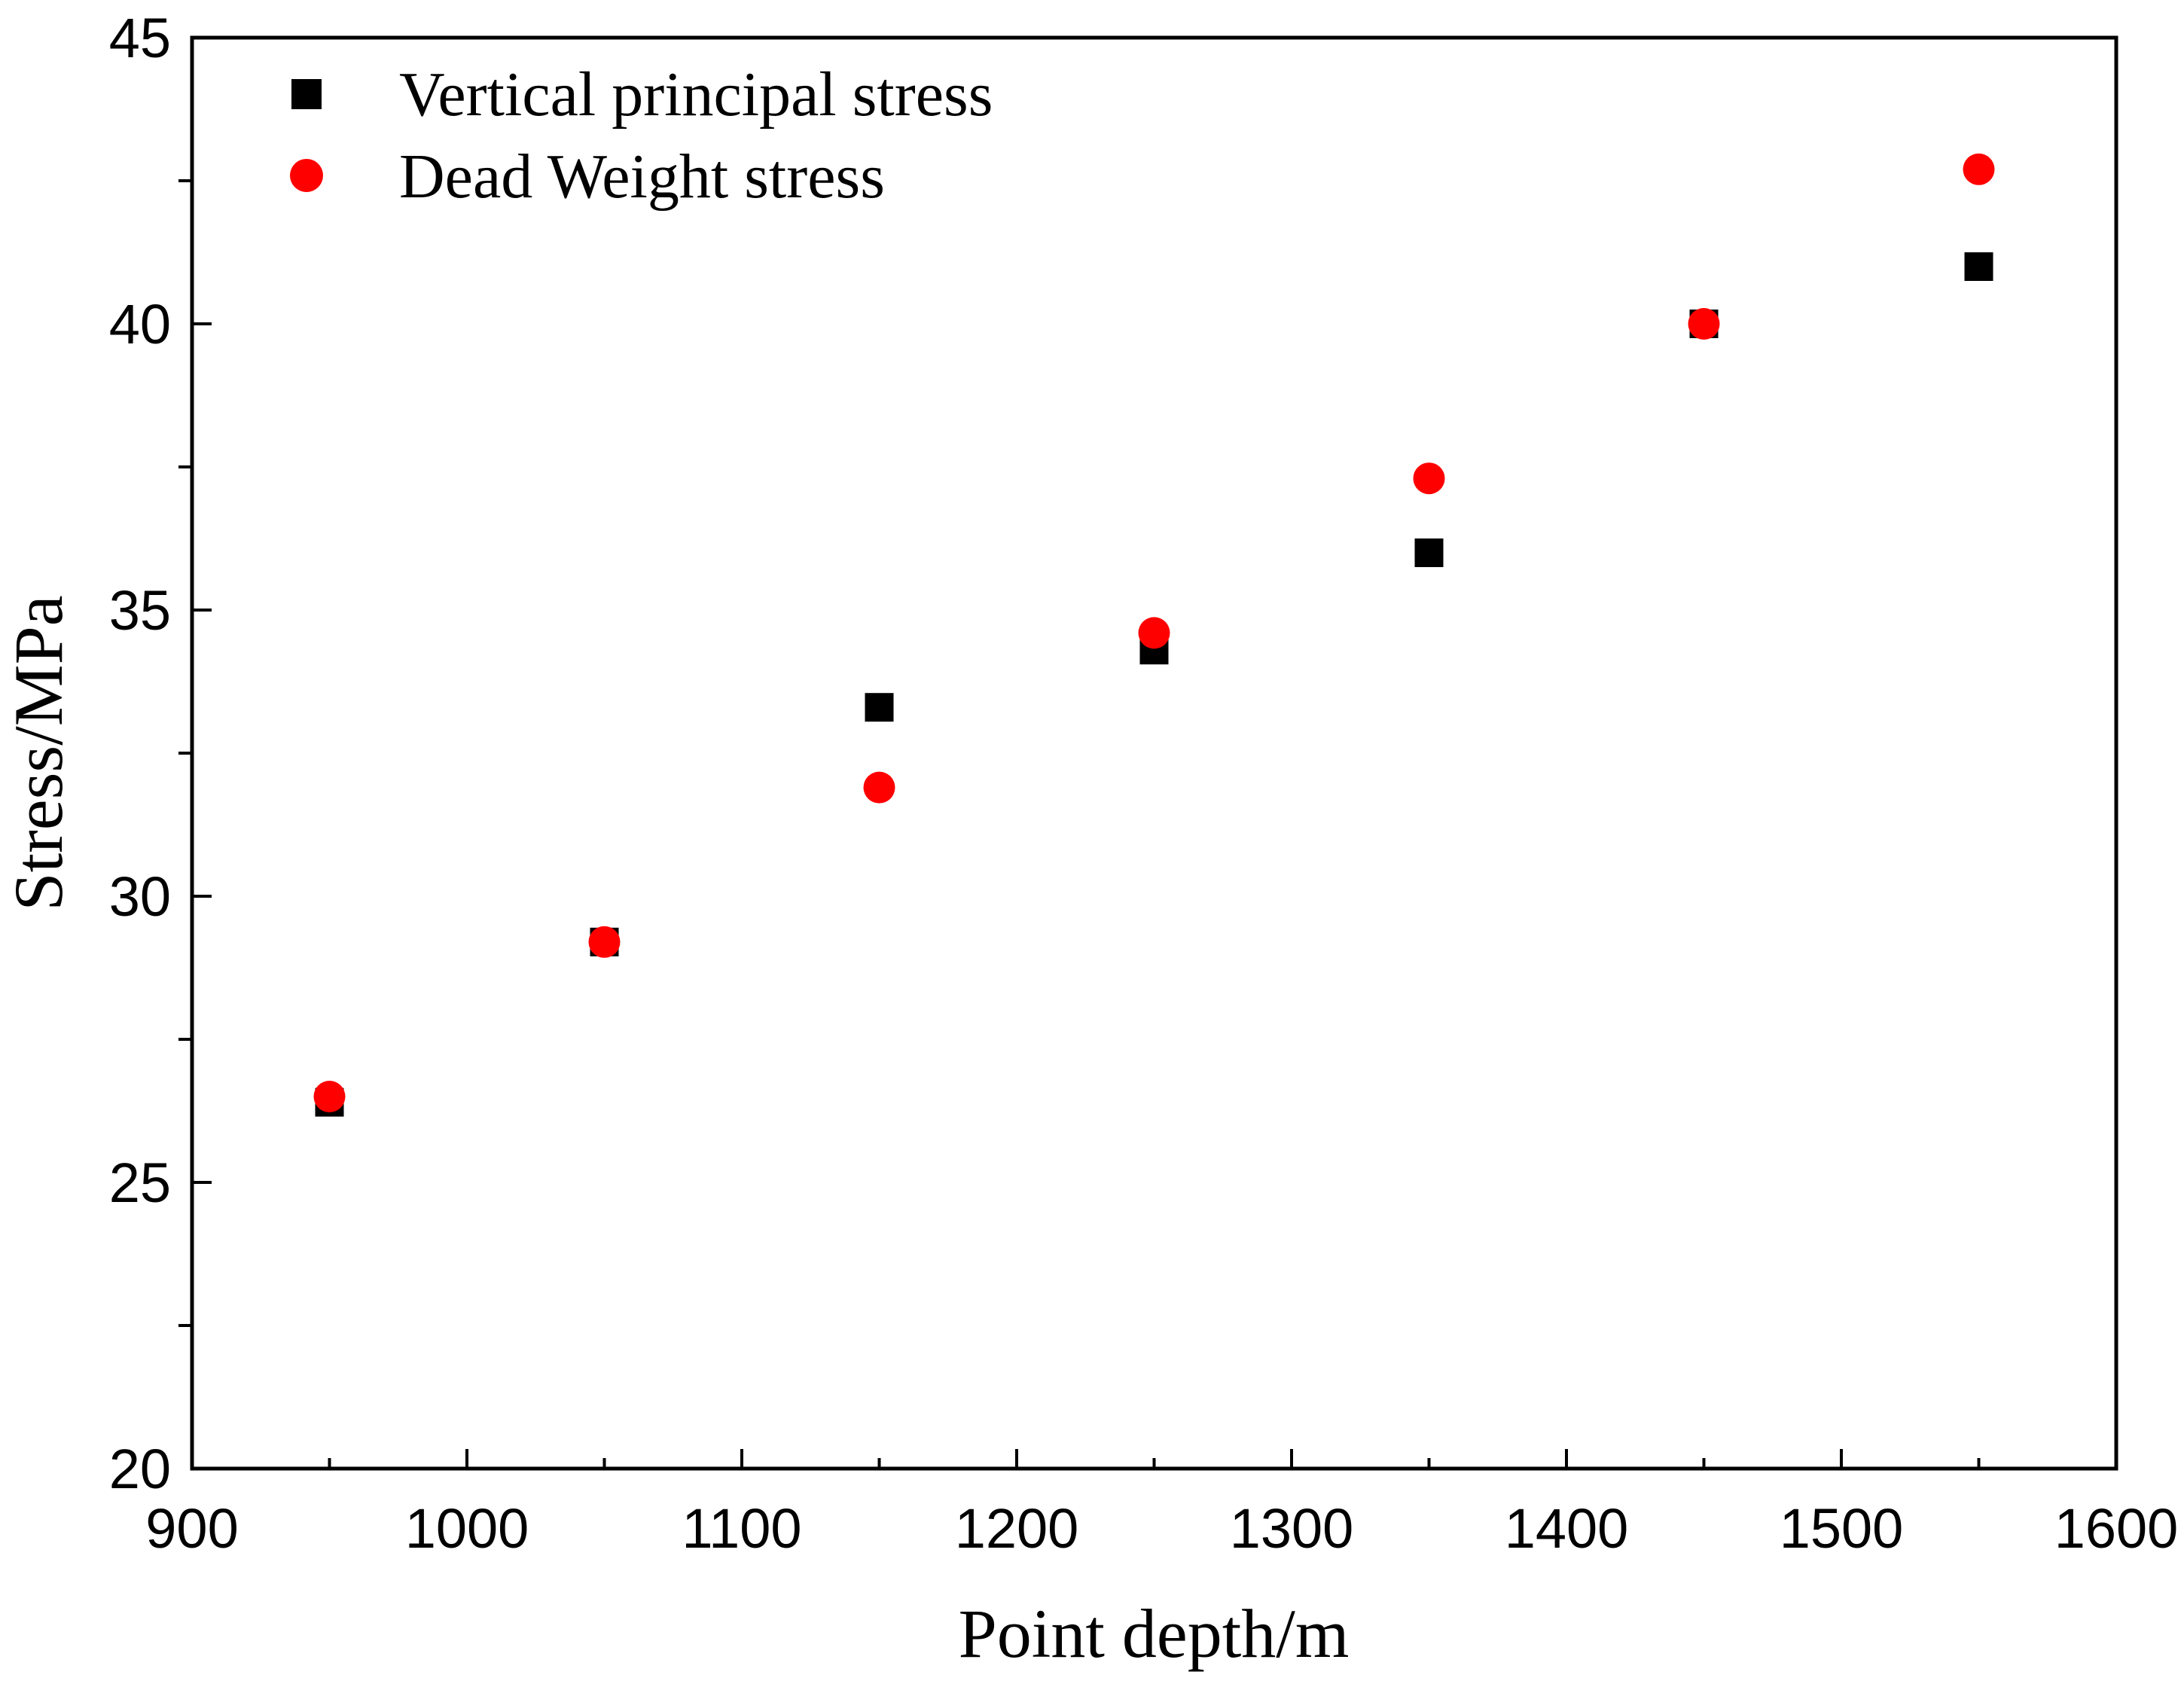  I want to click on x-tick-label: 1100, so click(741, 1528).